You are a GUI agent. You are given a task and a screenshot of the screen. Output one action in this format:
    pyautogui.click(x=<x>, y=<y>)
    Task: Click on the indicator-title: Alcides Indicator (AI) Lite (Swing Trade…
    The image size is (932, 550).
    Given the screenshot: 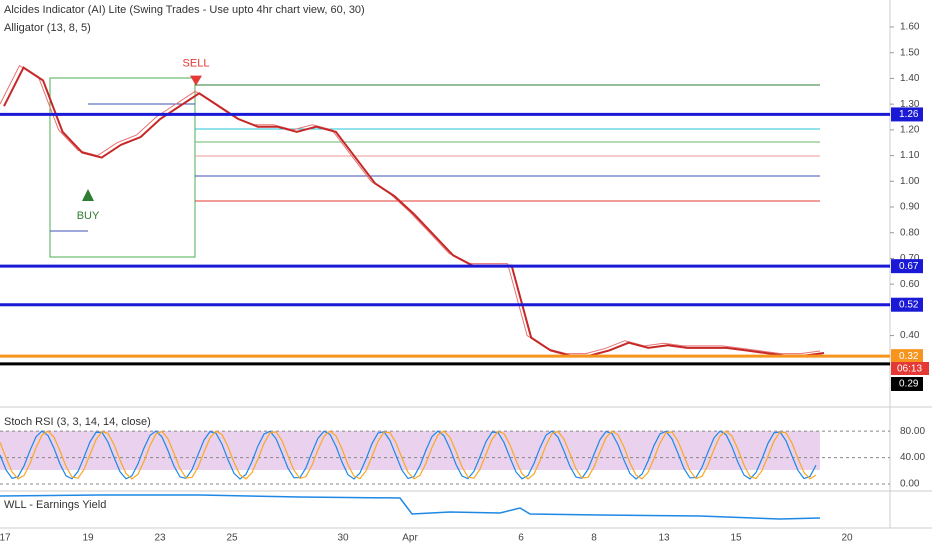 What is the action you would take?
    pyautogui.click(x=184, y=10)
    